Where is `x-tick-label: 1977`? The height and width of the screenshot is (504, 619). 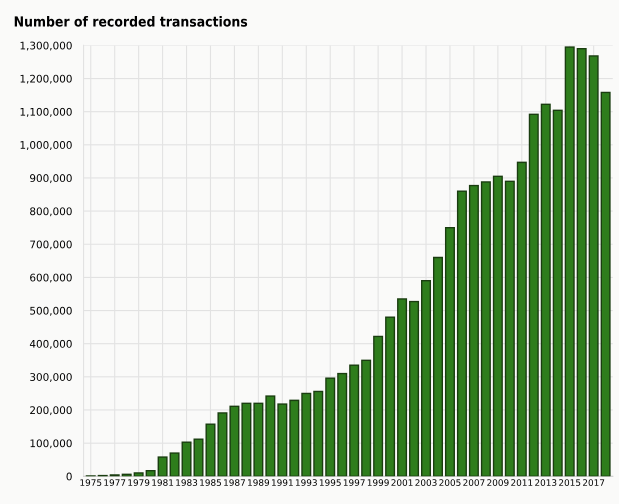 x-tick-label: 1977 is located at coordinates (115, 482).